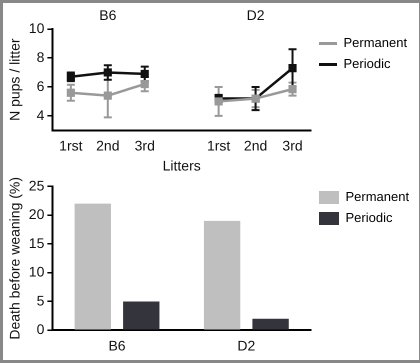 This screenshot has width=420, height=363. I want to click on y-tick-label: 8, so click(40, 56).